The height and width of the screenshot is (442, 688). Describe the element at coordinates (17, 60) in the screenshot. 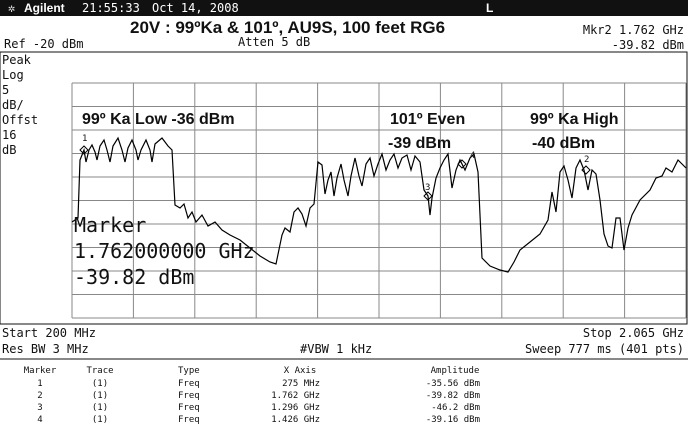

I see `side-label: Peak` at that location.